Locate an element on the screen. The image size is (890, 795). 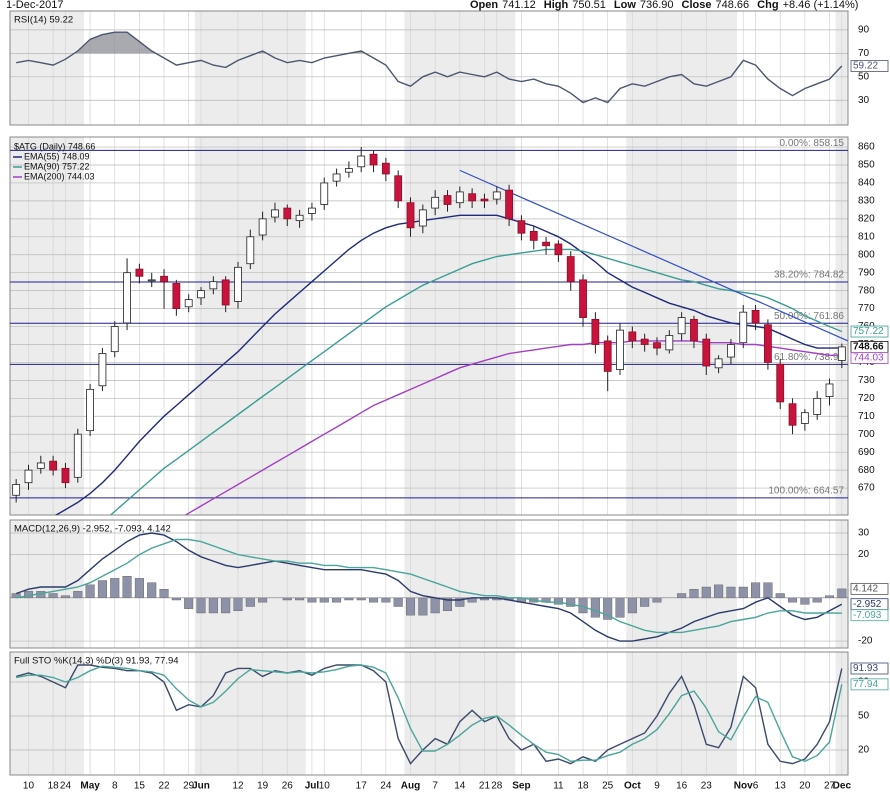
x-tick-label: 13 is located at coordinates (781, 786).